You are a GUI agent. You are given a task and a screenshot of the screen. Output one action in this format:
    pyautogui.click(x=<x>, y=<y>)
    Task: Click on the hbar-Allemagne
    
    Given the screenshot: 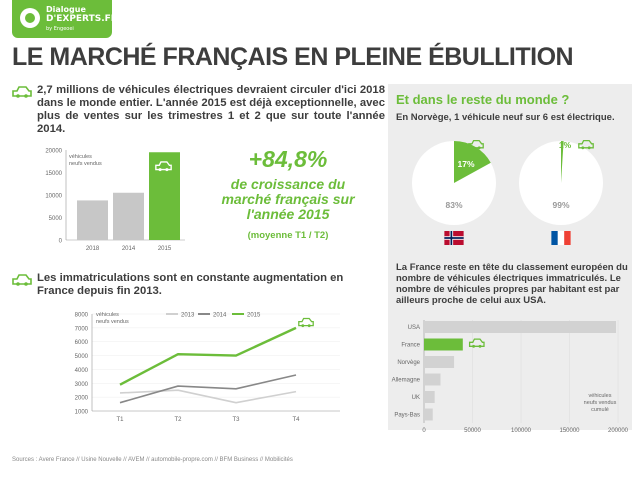 What is the action you would take?
    pyautogui.click(x=432, y=379)
    